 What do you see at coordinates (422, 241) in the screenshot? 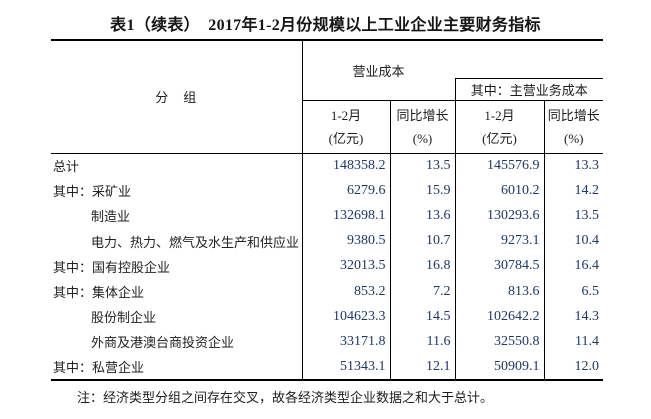
I see `value-cell: 10.7` at bounding box center [422, 241].